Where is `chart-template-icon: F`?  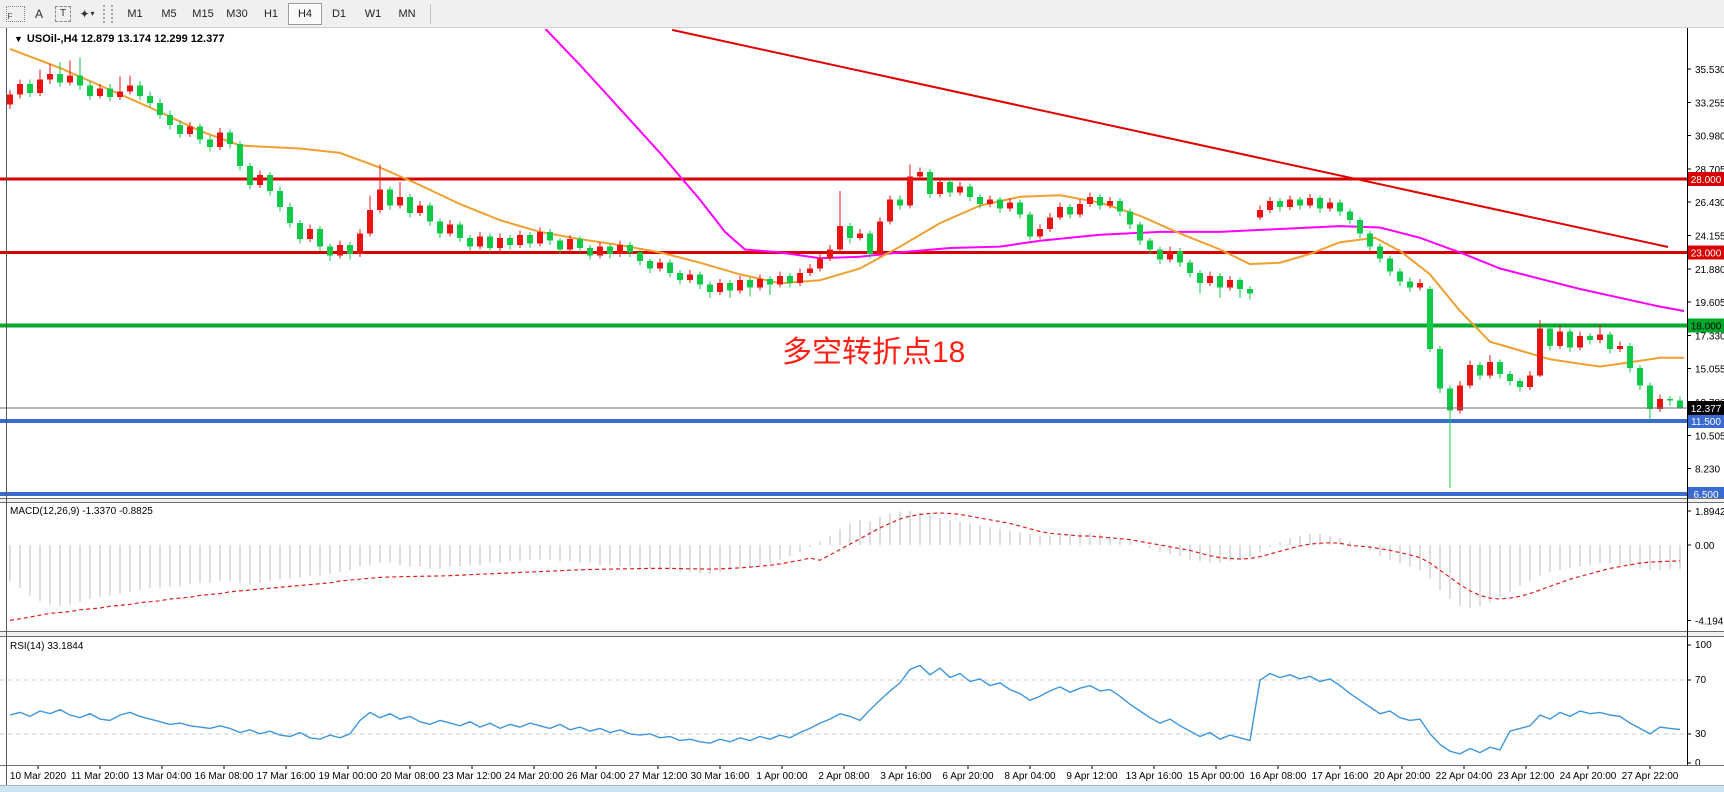
chart-template-icon: F is located at coordinates (15, 14).